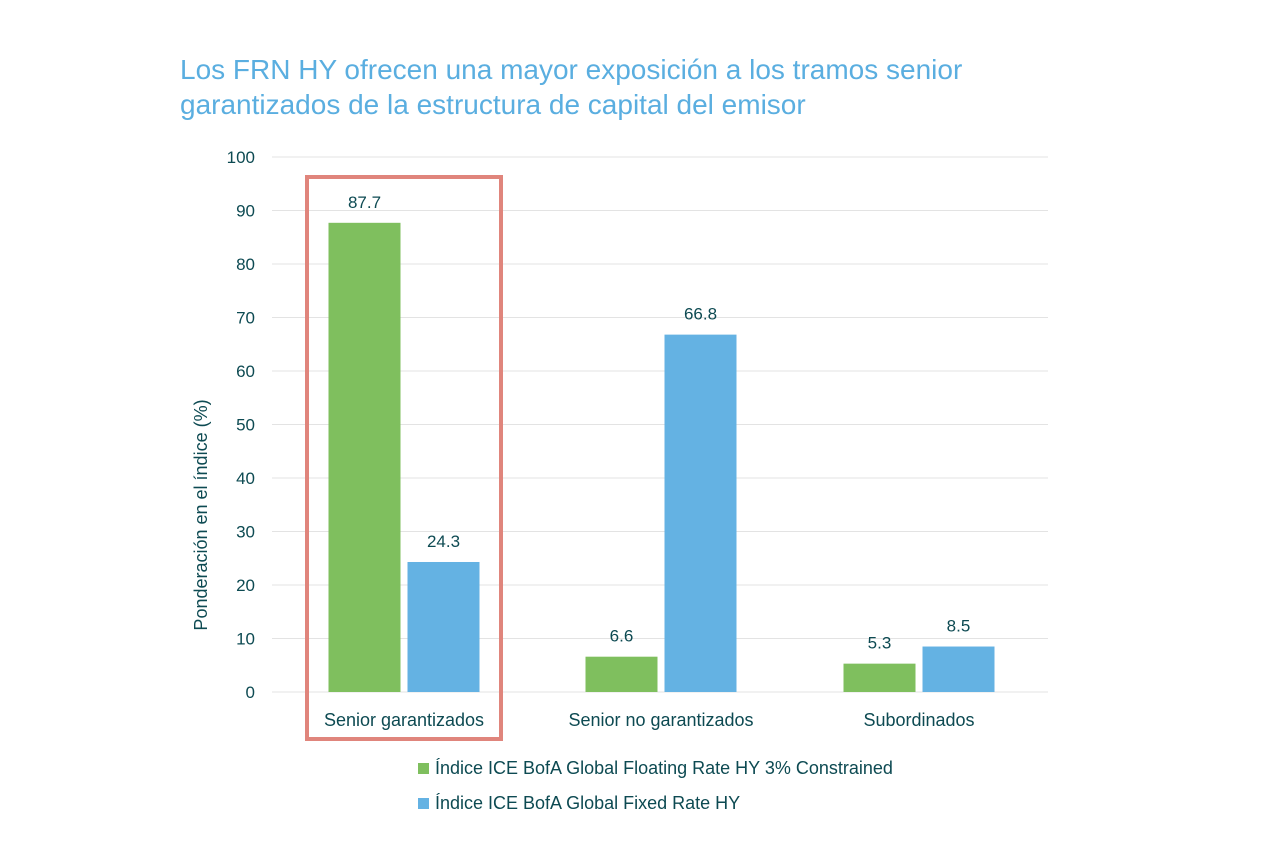  Describe the element at coordinates (250, 692) in the screenshot. I see `y-tick-label: 0` at that location.